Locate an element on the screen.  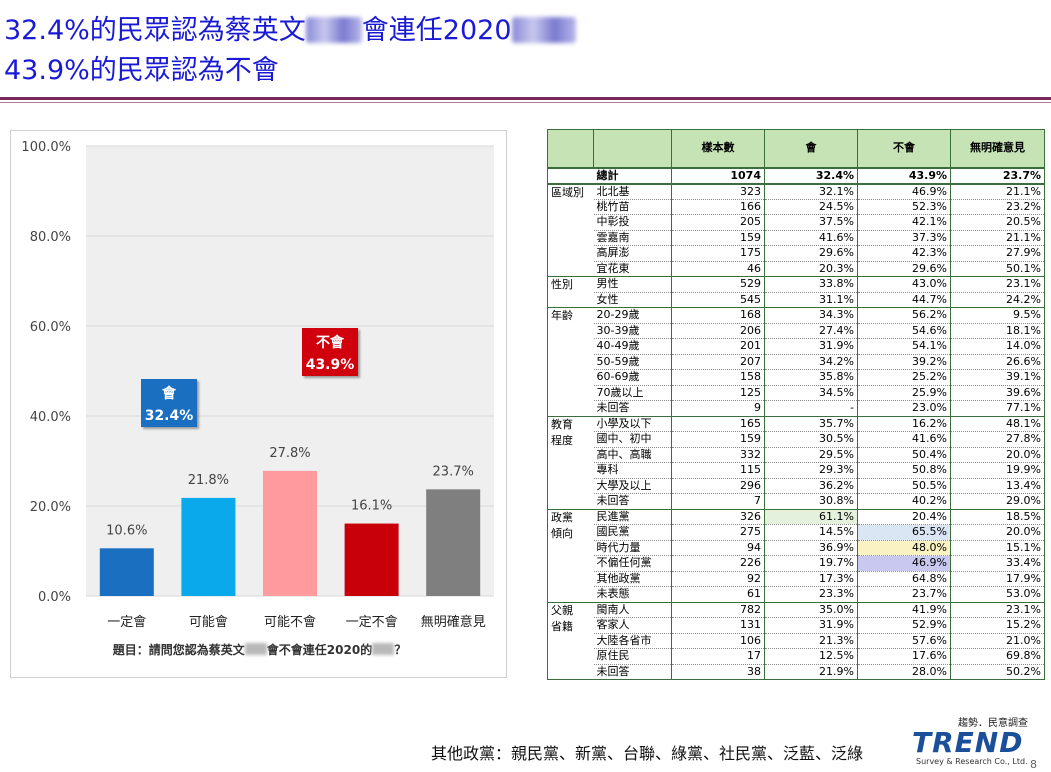
table-cell: 94 is located at coordinates (718, 548).